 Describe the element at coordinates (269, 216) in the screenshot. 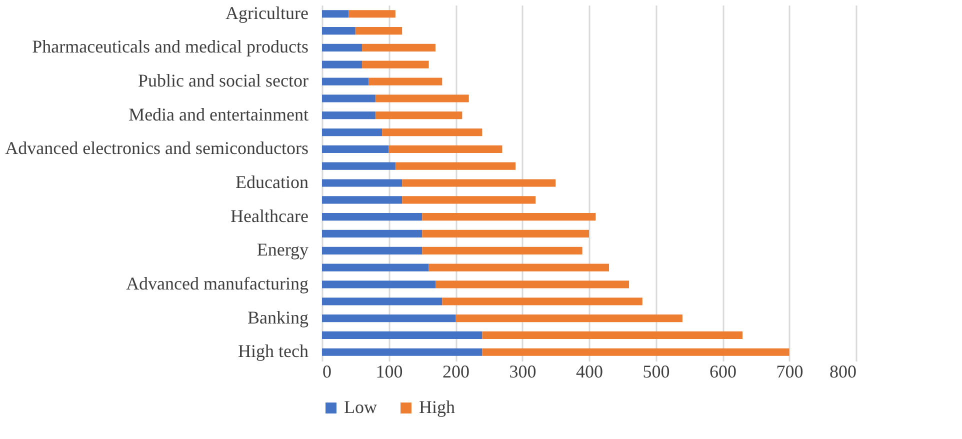

I see `y-tick-label: Healthcare` at that location.